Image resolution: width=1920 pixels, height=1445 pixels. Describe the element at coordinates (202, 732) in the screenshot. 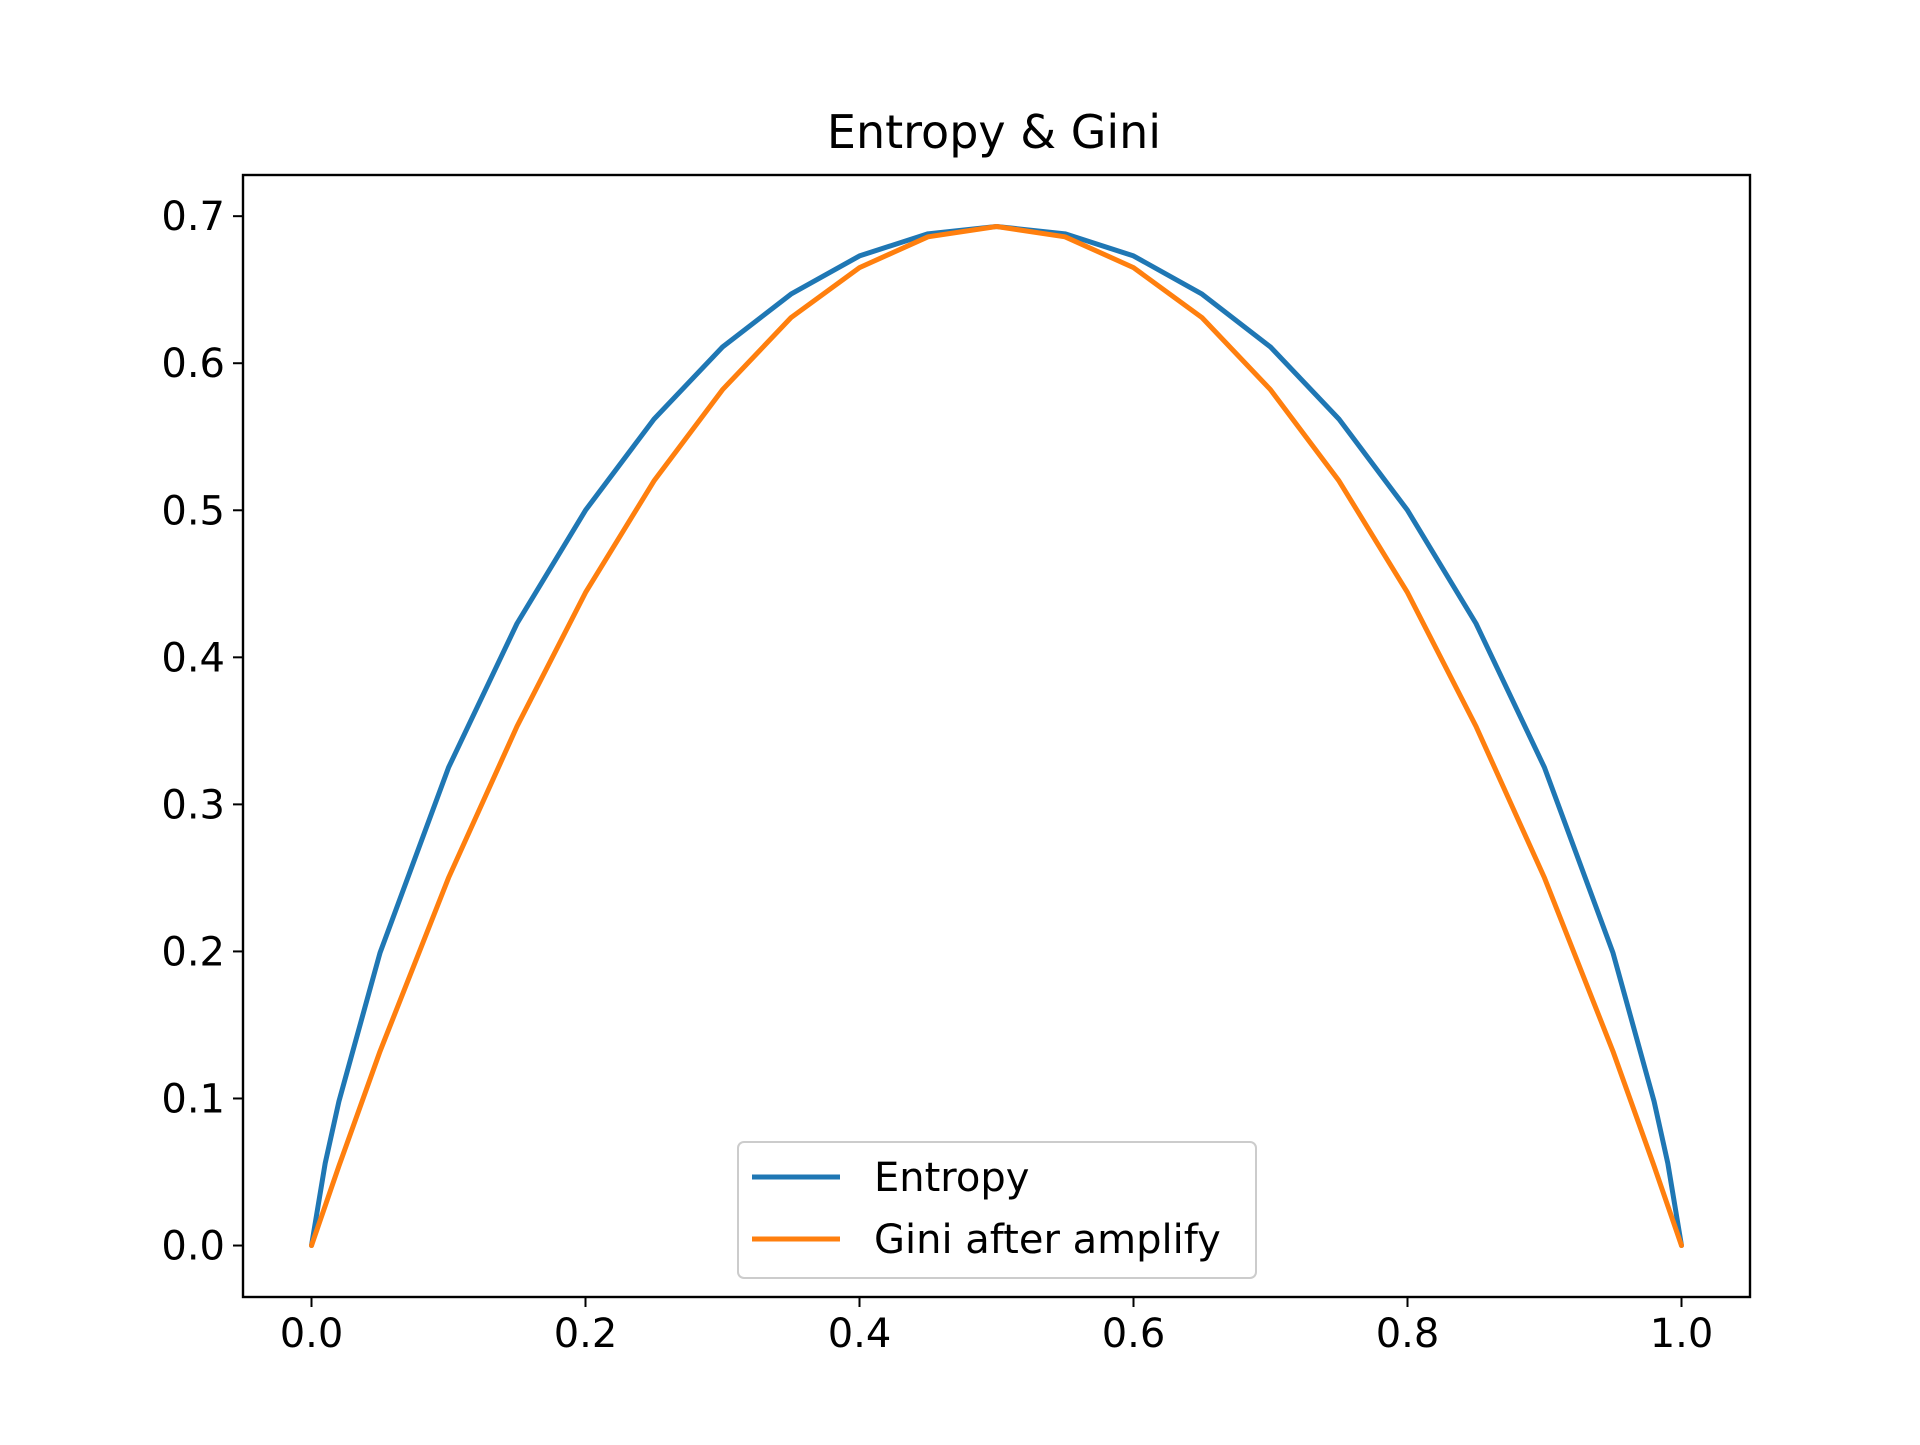

I see `y-axis: 0.0 0.1 0.2 0.3 0.4 0.5 0.6 0.7` at that location.